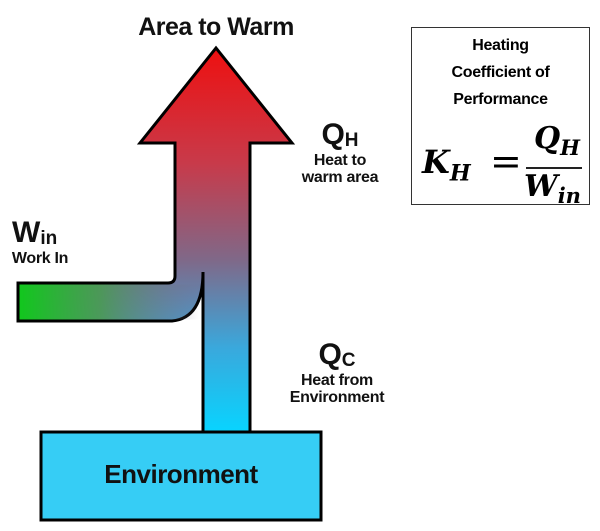 The height and width of the screenshot is (531, 600). Describe the element at coordinates (547, 138) in the screenshot. I see `formula-numerator: Q` at that location.